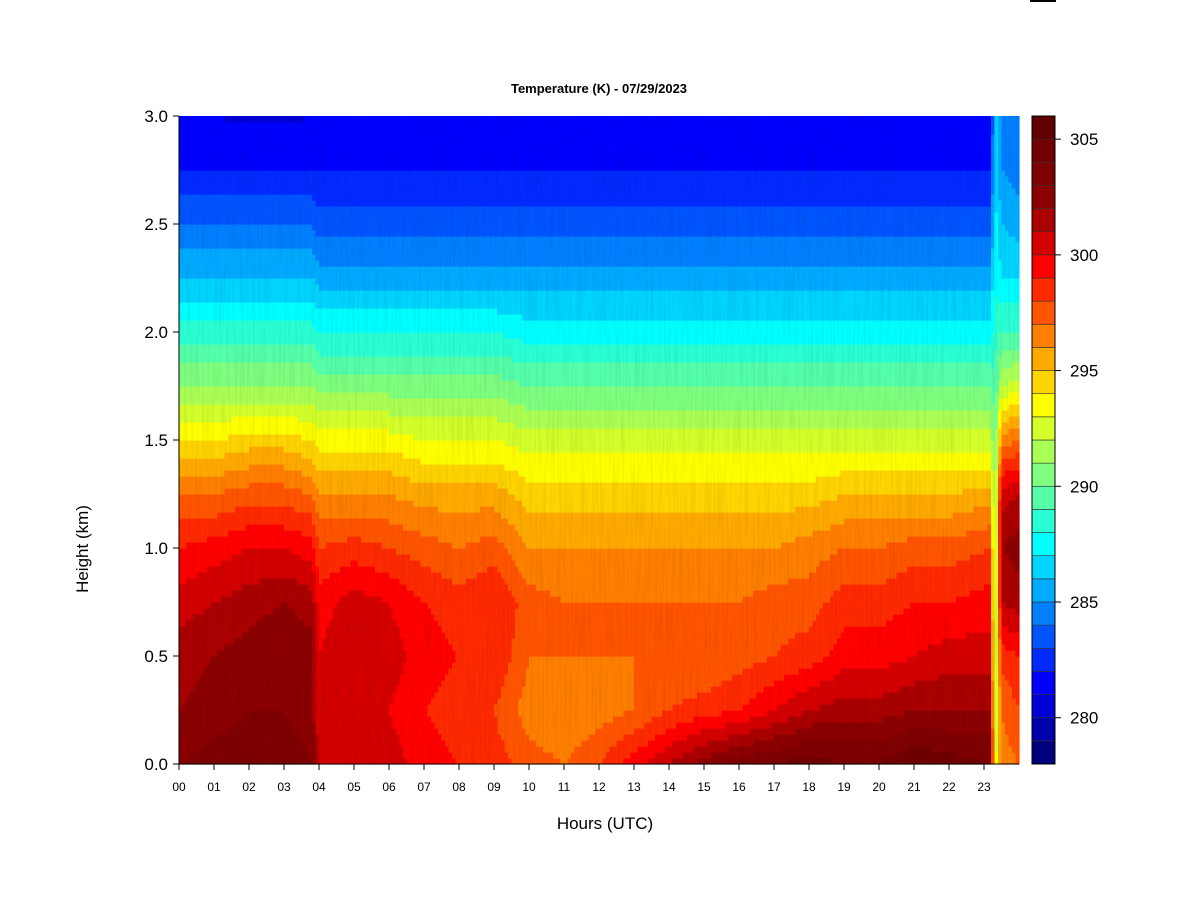  What do you see at coordinates (599, 88) in the screenshot?
I see `chart-title: Temperature (K) - 07/29/2023` at bounding box center [599, 88].